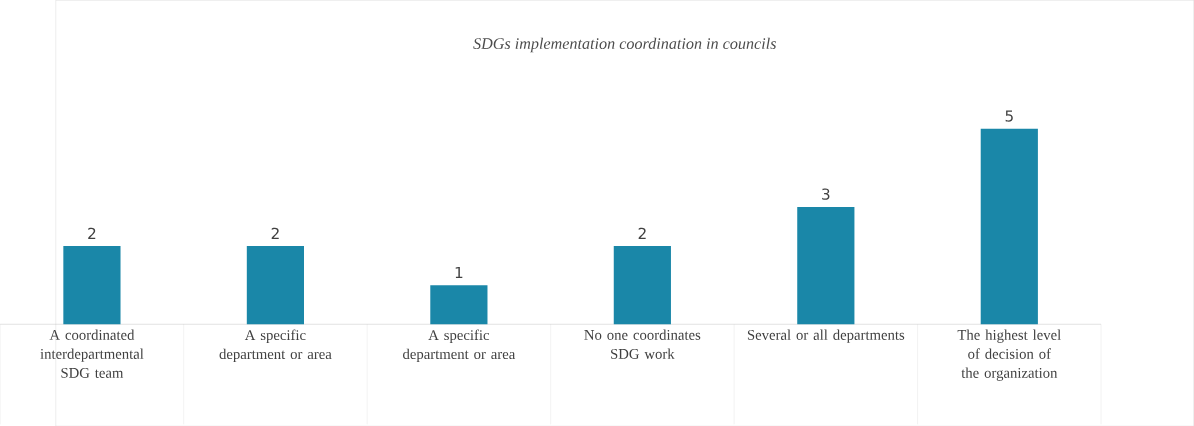 This screenshot has width=1194, height=426. I want to click on x-tick-label: Several or all departments, so click(826, 336).